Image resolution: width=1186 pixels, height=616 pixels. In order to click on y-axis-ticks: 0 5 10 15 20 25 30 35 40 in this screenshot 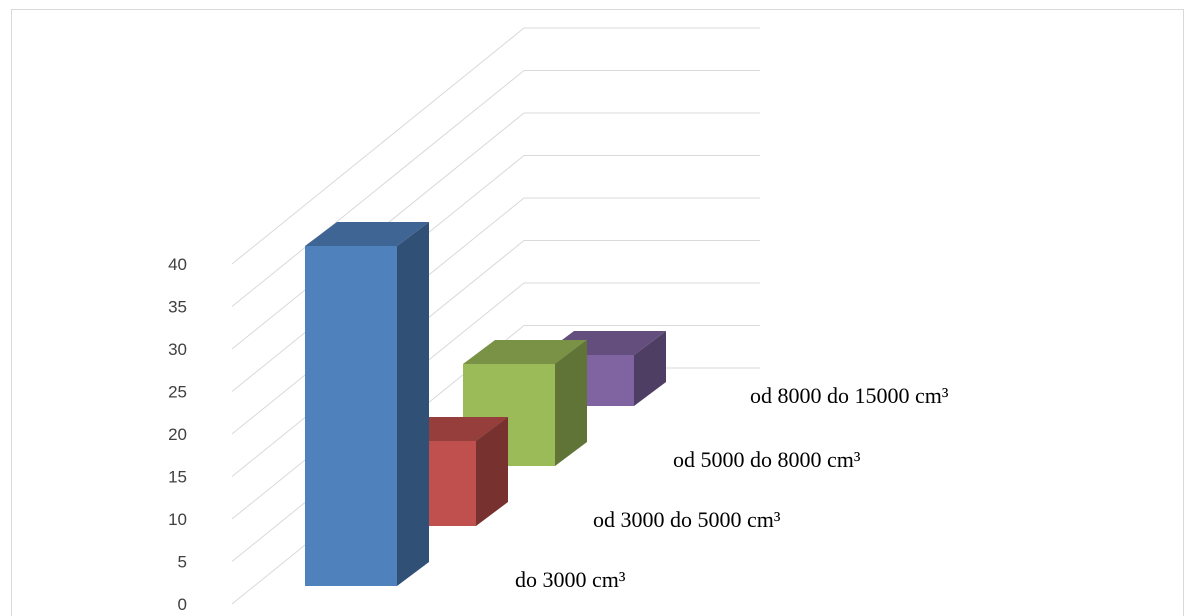, I will do `click(177, 434)`.